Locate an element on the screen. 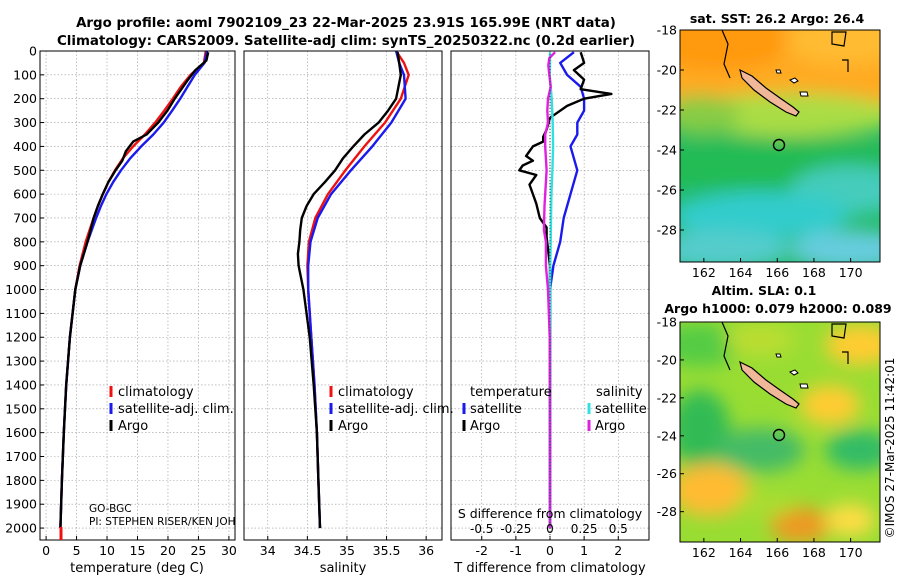 This screenshot has width=900, height=580. legend-s-satellite: satellite is located at coordinates (621, 409).